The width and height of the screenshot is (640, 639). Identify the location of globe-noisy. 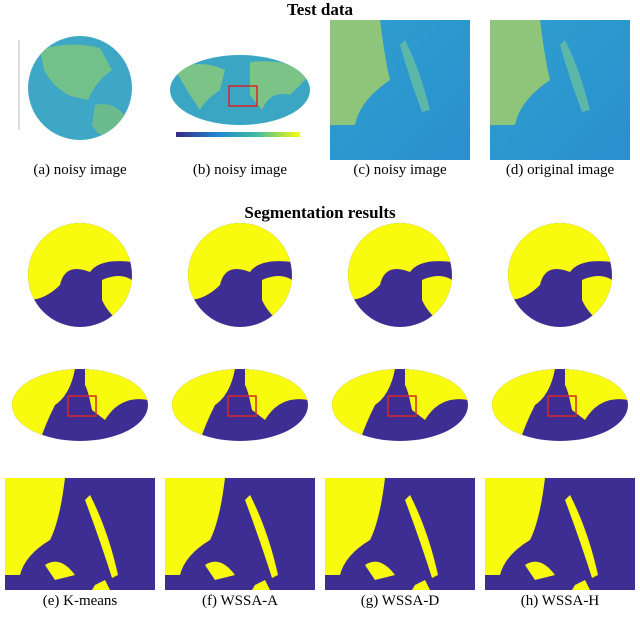
(80, 88).